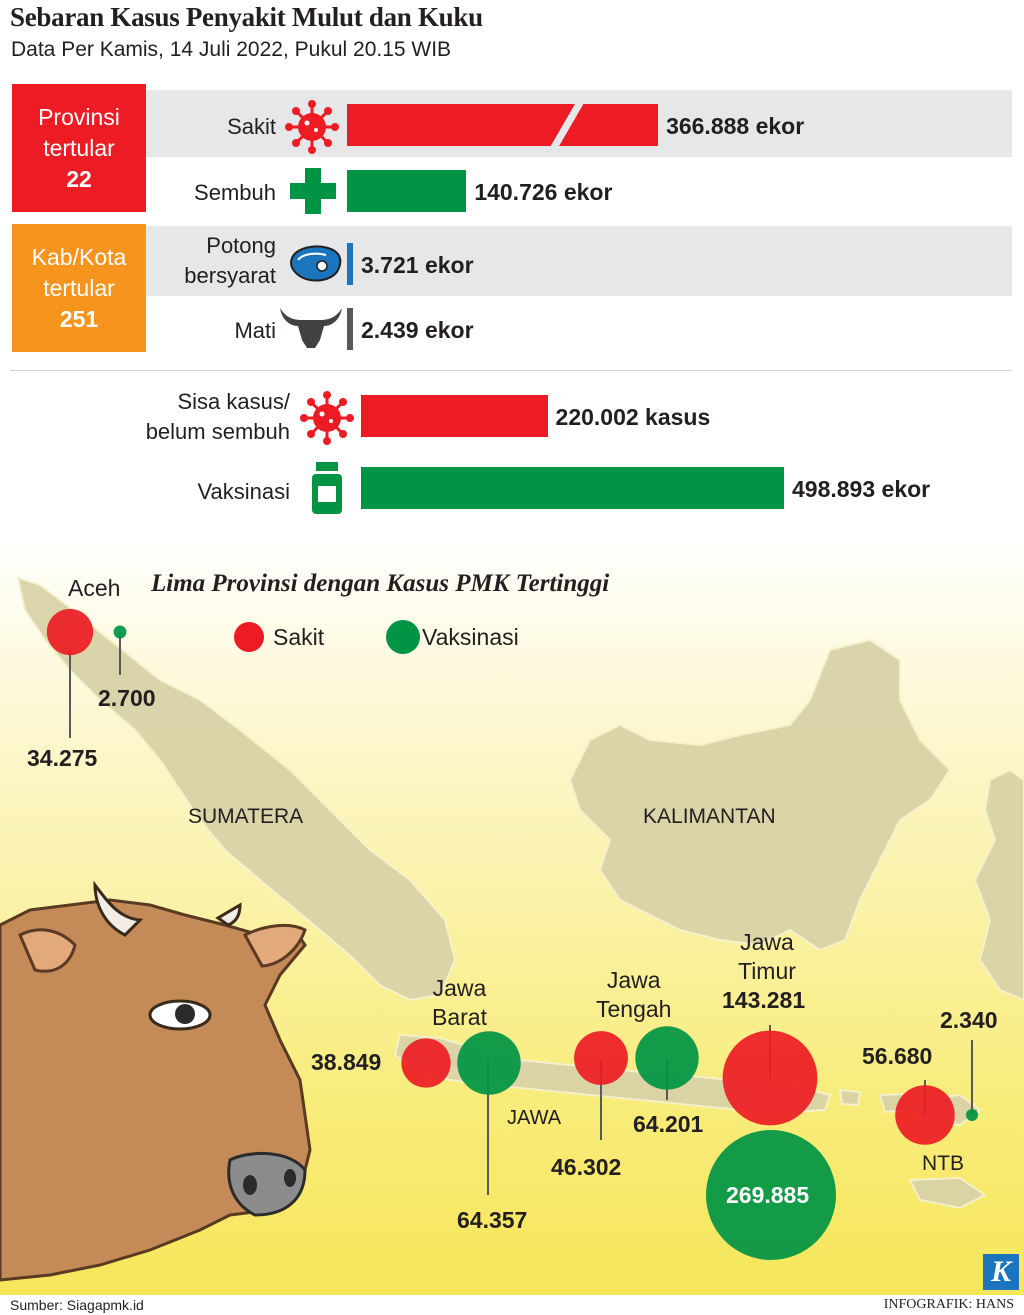  I want to click on label-sisa-1: Sisa kasus/, so click(234, 401).